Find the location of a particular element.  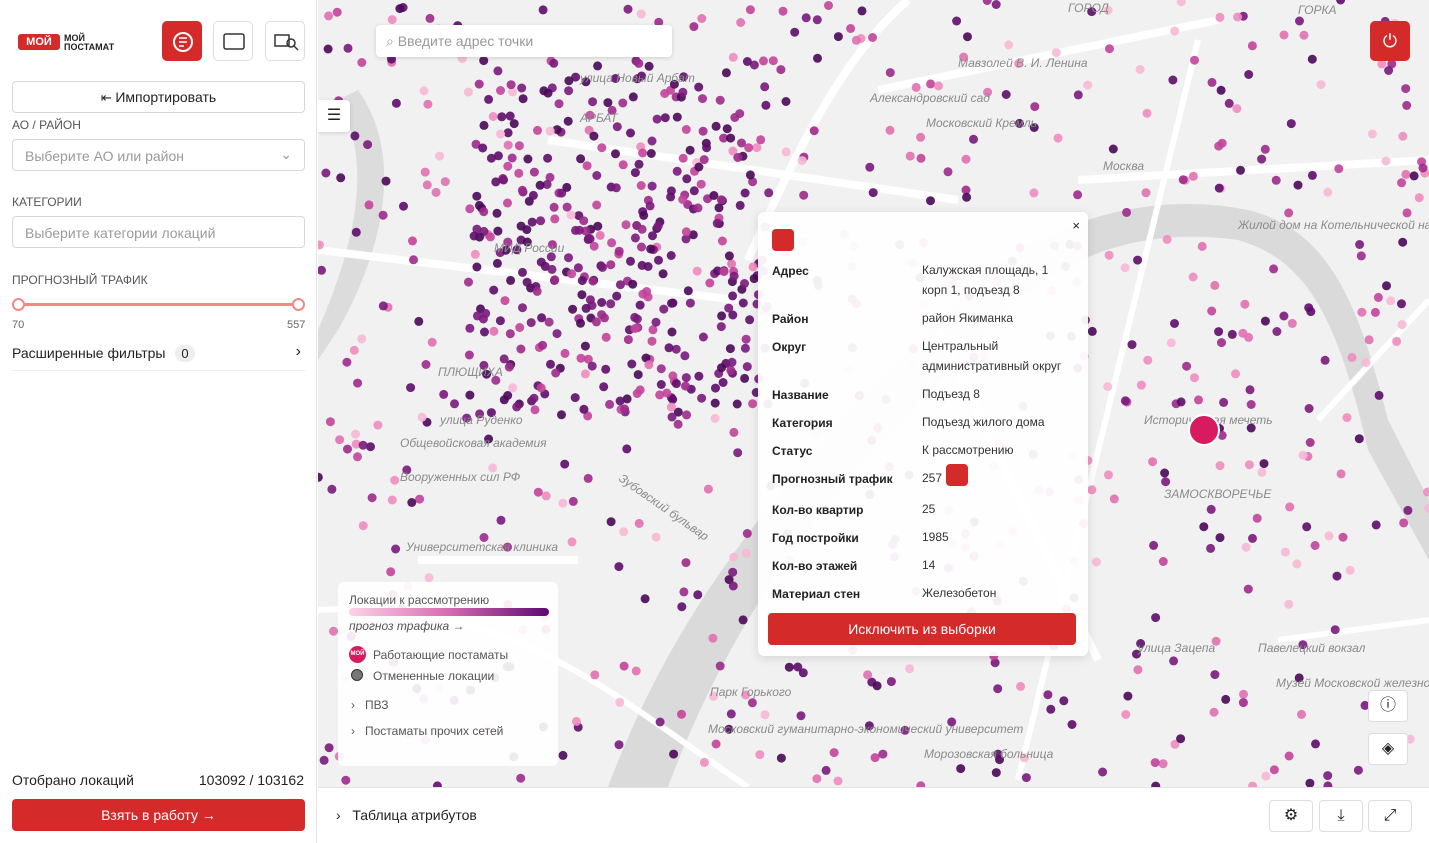

settings-button: ⚙ is located at coordinates (1291, 816).